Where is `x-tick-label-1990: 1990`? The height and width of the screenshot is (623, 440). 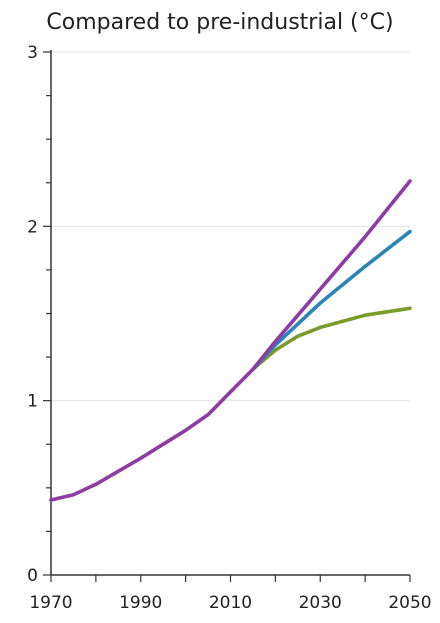 x-tick-label-1990: 1990 is located at coordinates (140, 603).